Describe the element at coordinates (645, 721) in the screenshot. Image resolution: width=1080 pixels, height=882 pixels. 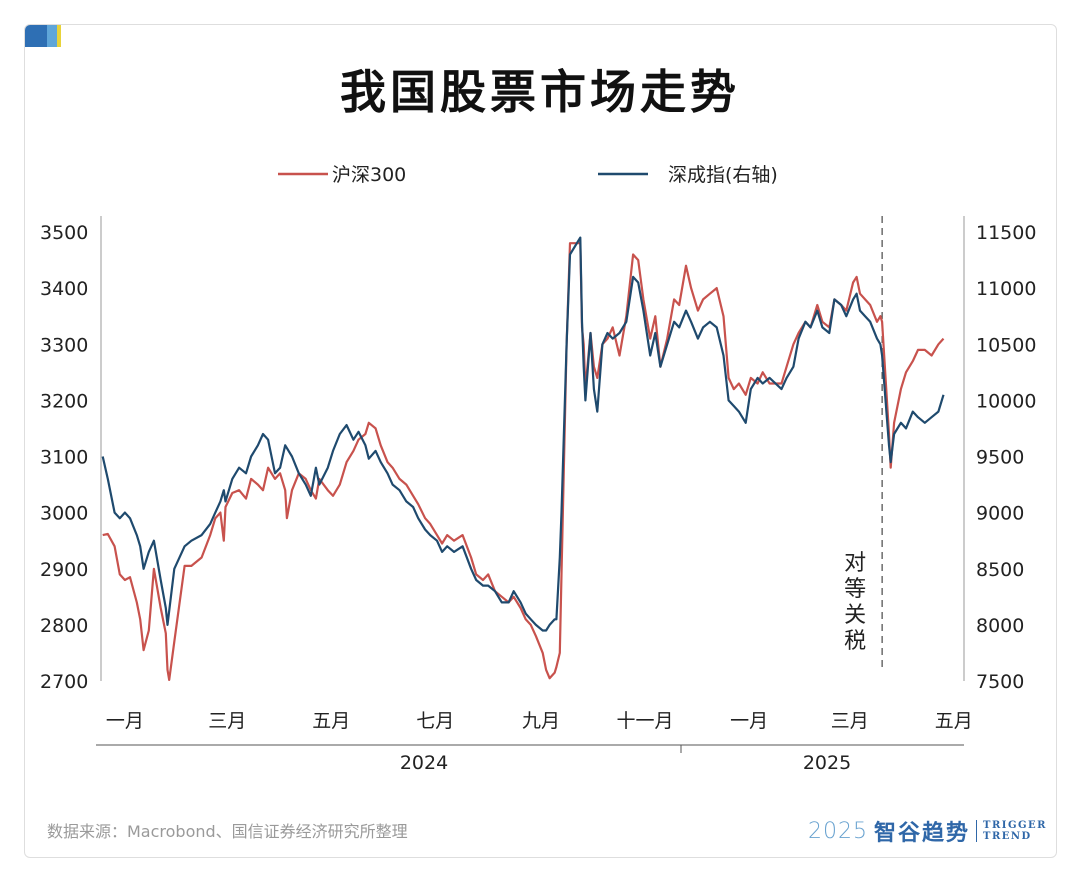
I see `x-month-label: 十一月` at that location.